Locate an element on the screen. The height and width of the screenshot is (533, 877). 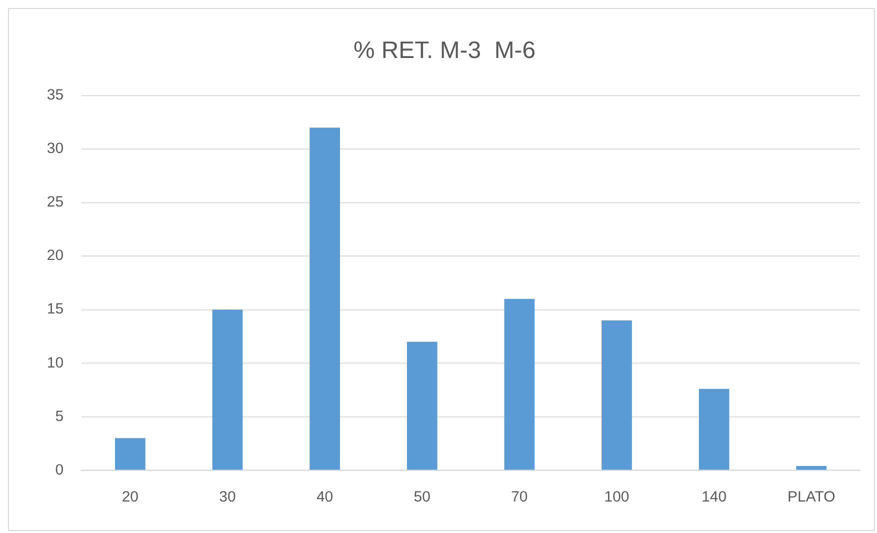
y-tick-label: 25 is located at coordinates (55, 202).